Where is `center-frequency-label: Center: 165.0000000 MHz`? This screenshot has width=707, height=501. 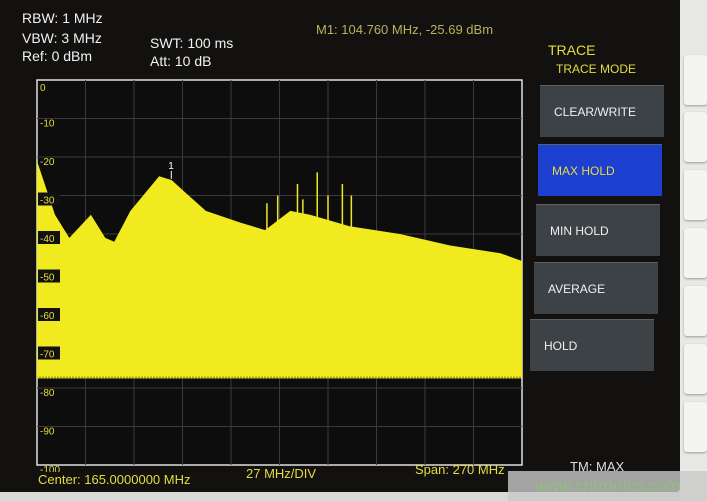
center-frequency-label: Center: 165.0000000 MHz is located at coordinates (114, 479).